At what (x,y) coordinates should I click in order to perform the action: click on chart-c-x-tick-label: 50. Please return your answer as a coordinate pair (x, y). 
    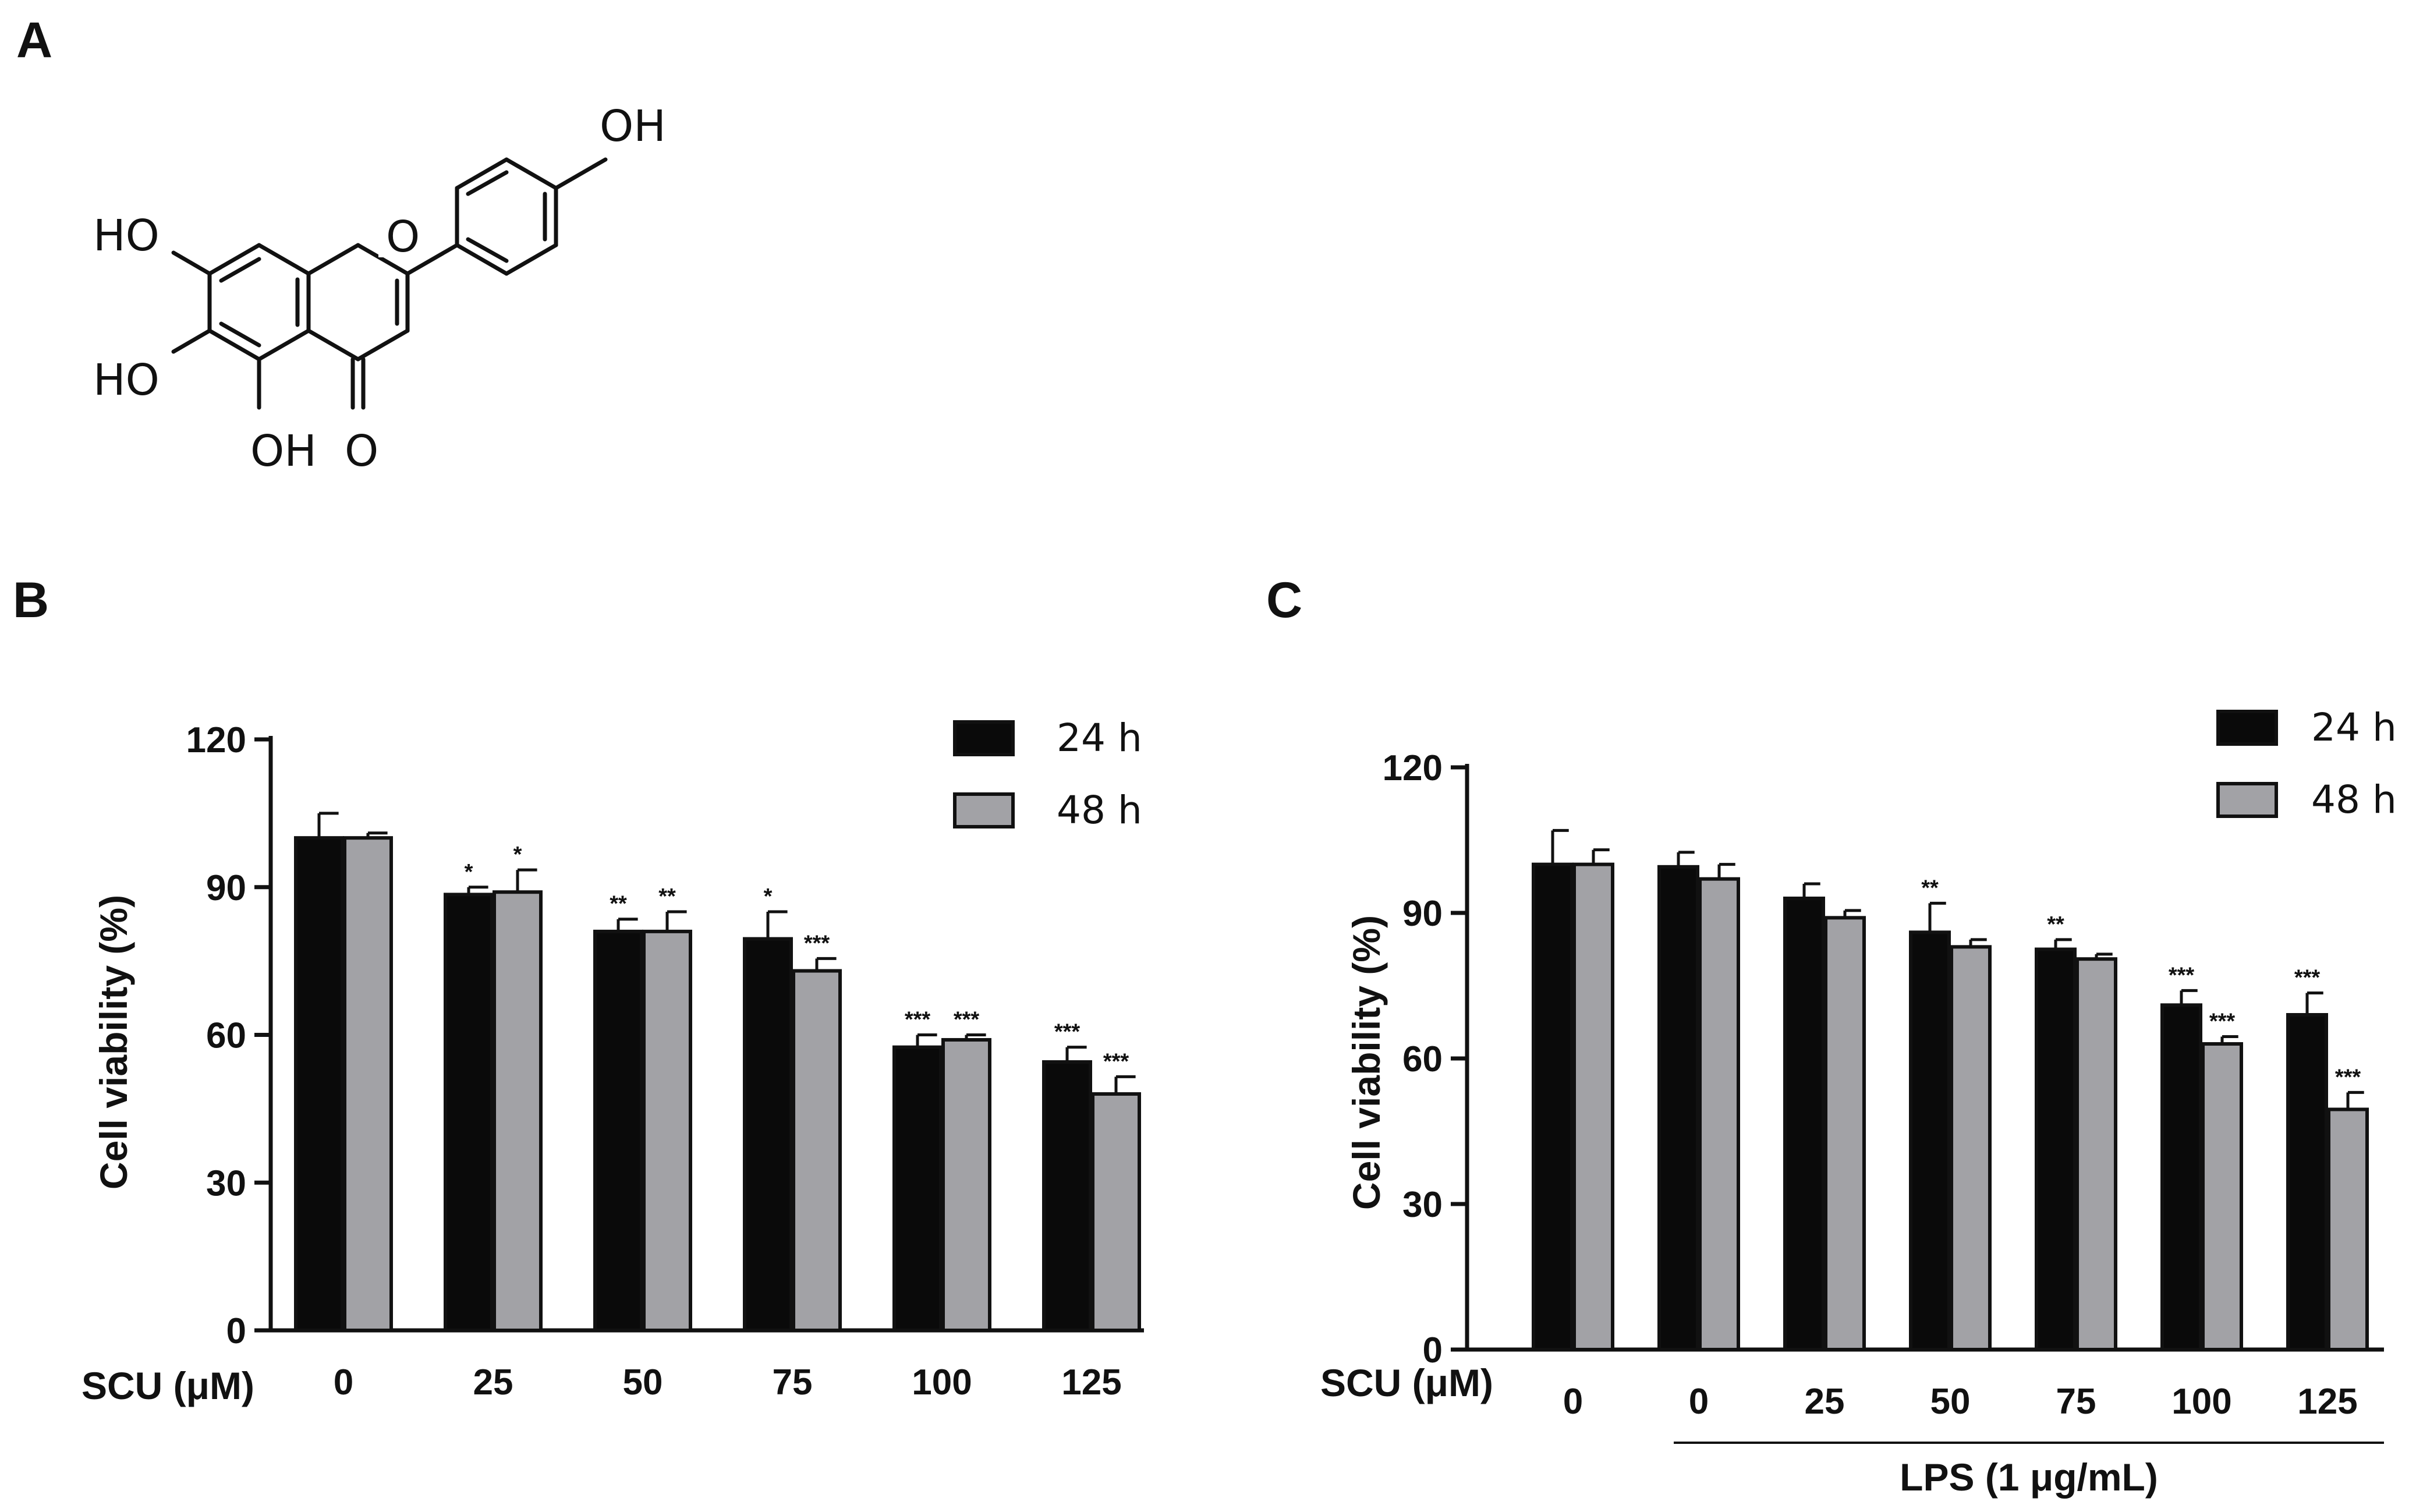
    Looking at the image, I should click on (1951, 1402).